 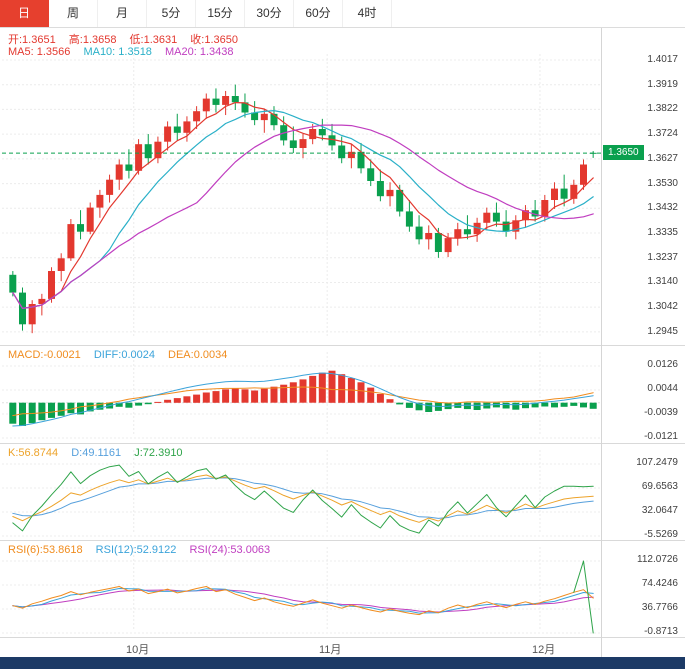 What do you see at coordinates (24, 13) in the screenshot?
I see `tab-day: 日` at bounding box center [24, 13].